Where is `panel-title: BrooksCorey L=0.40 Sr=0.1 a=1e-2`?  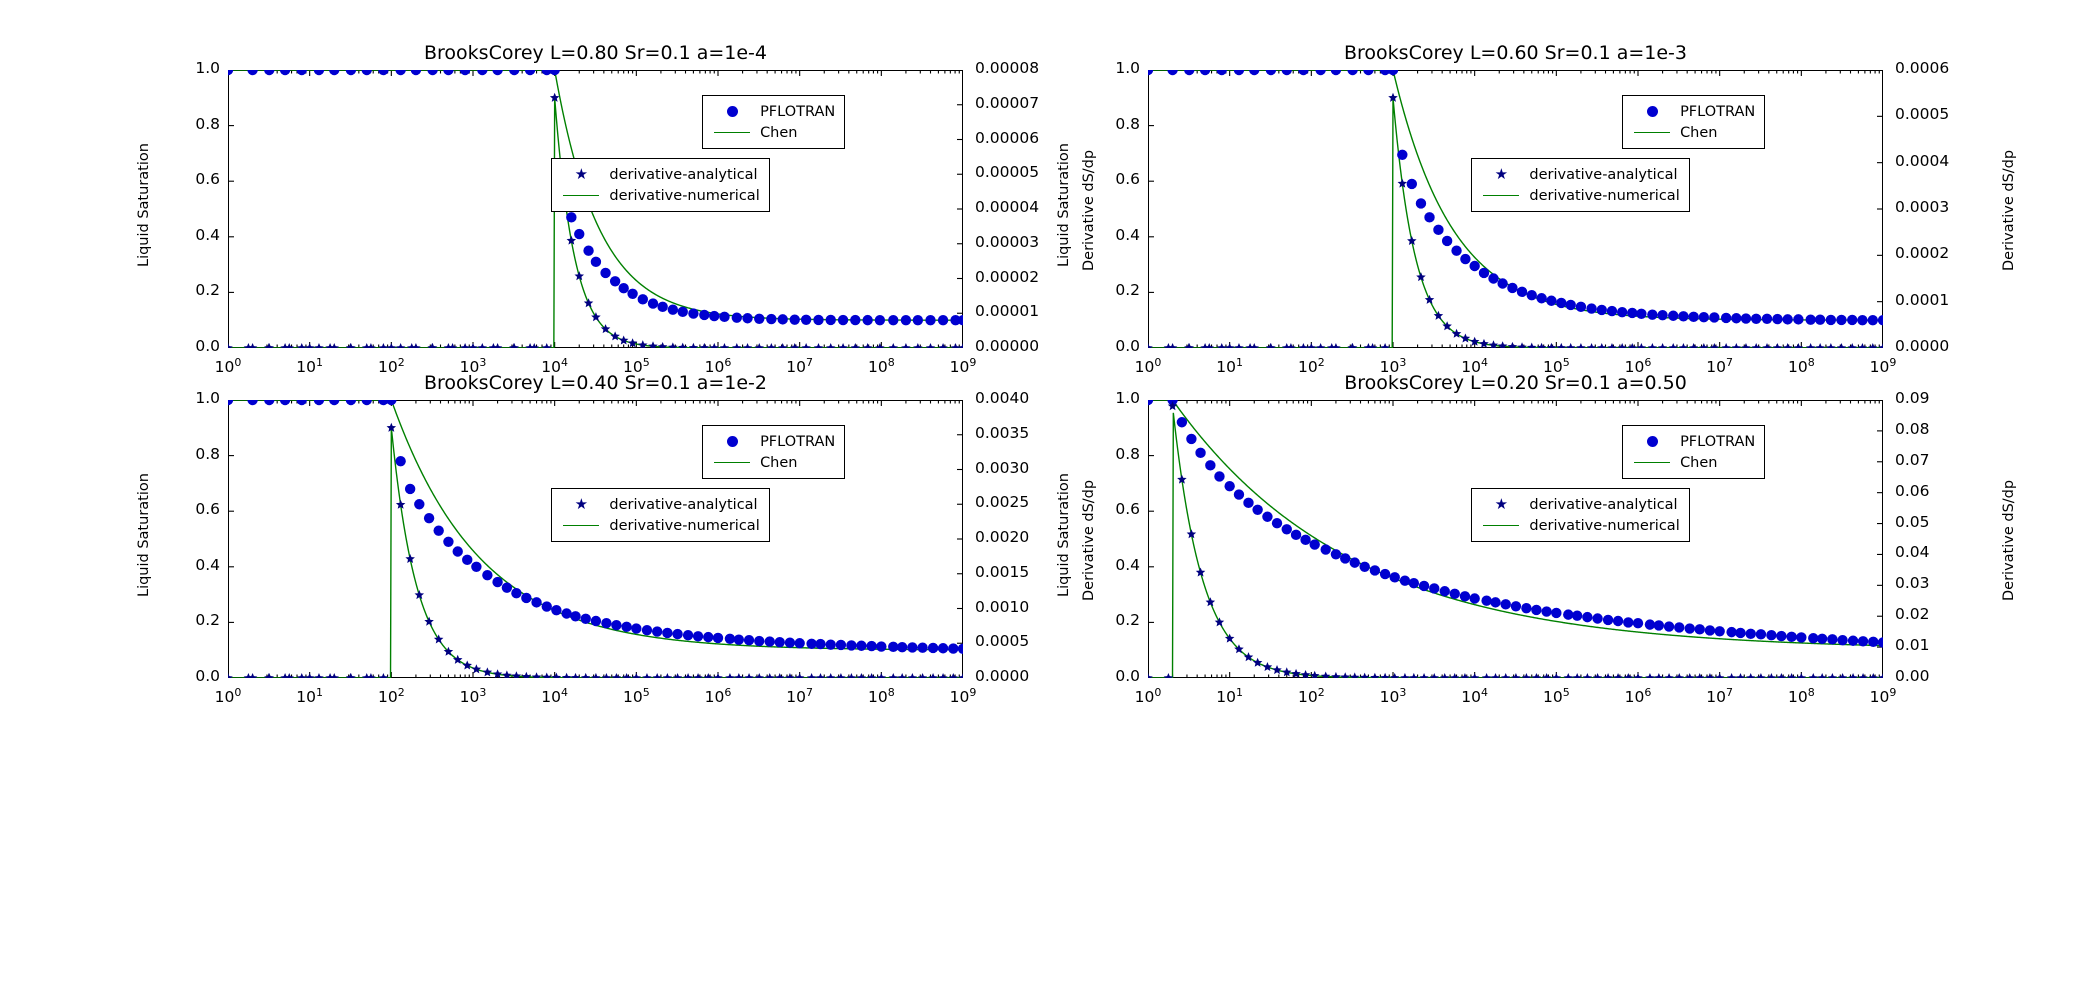 panel-title: BrooksCorey L=0.40 Sr=0.1 a=1e-2 is located at coordinates (595, 383).